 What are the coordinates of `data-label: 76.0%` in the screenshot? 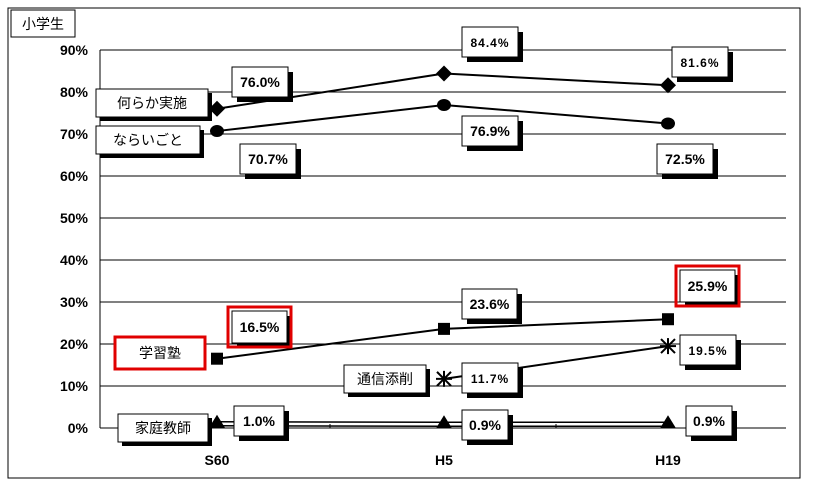 It's located at (262, 84).